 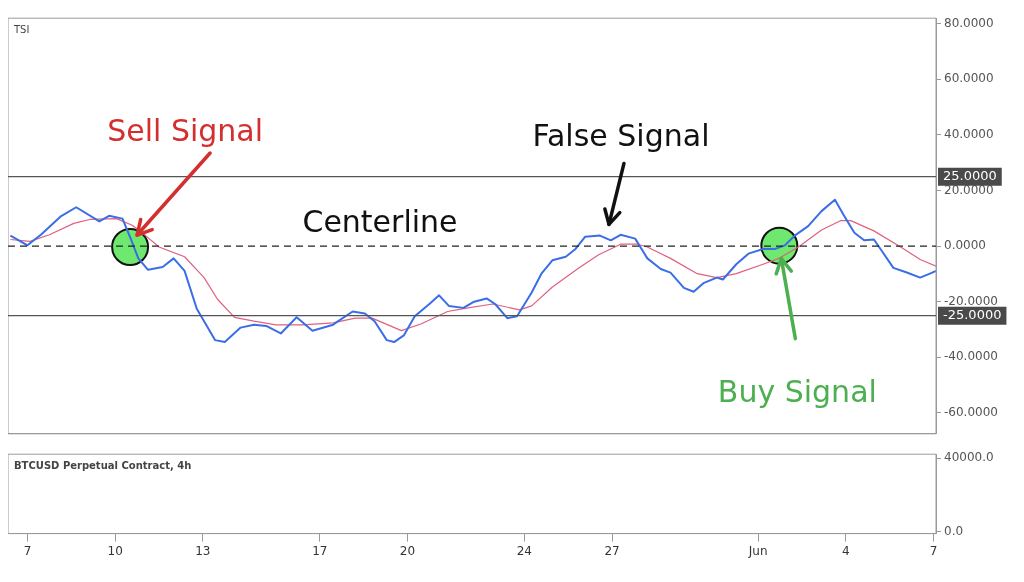 What do you see at coordinates (969, 22) in the screenshot?
I see `y-tick-label: 80.0000` at bounding box center [969, 22].